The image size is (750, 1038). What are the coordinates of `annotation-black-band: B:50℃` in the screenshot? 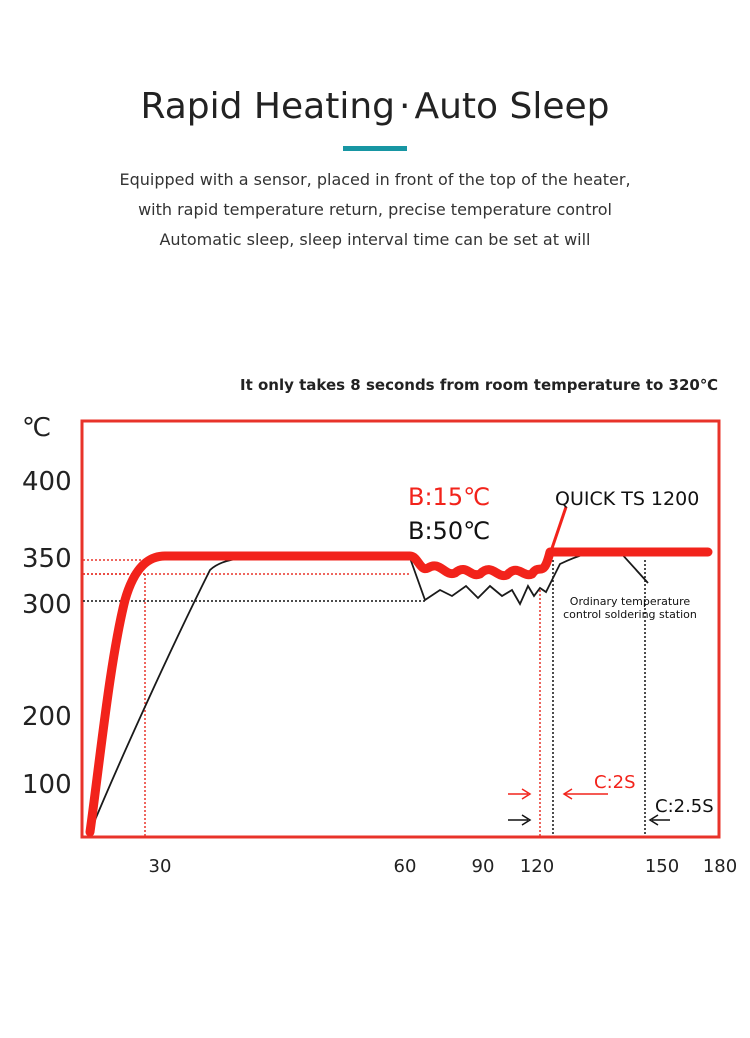 It's located at (449, 531).